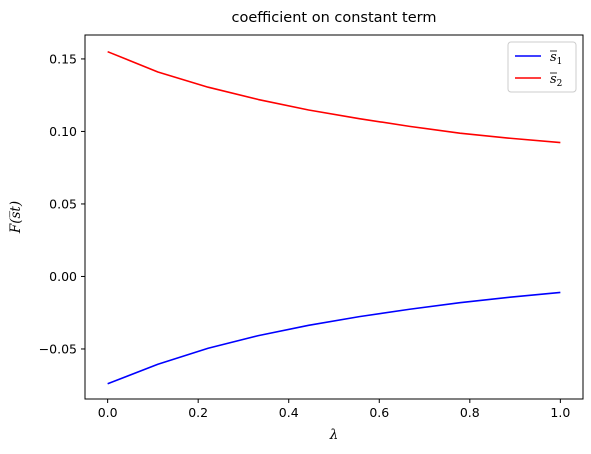 The image size is (591, 454). I want to click on chart-title: coefficient on constant term, so click(334, 18).